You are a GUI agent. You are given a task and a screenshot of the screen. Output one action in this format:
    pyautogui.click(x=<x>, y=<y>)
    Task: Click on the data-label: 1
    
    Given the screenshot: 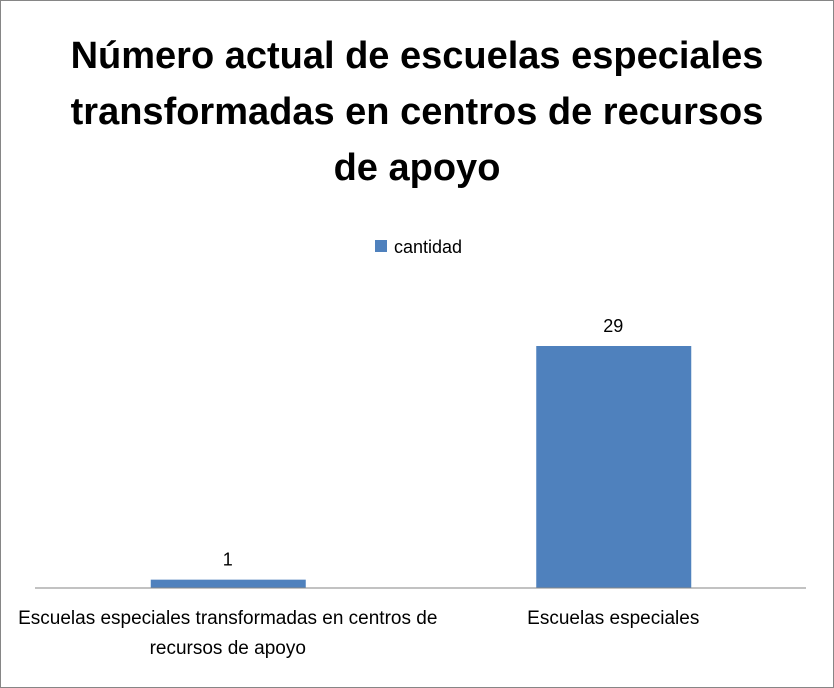 What is the action you would take?
    pyautogui.click(x=228, y=560)
    